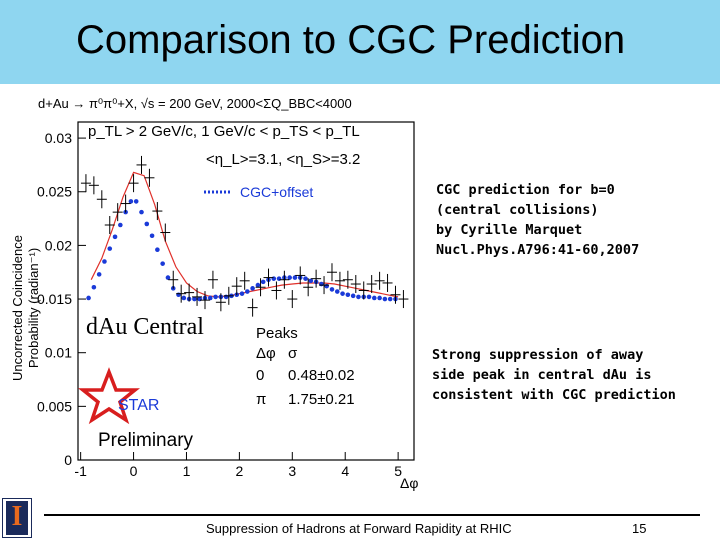  I want to click on centrality-label: dAu Central, so click(145, 327).